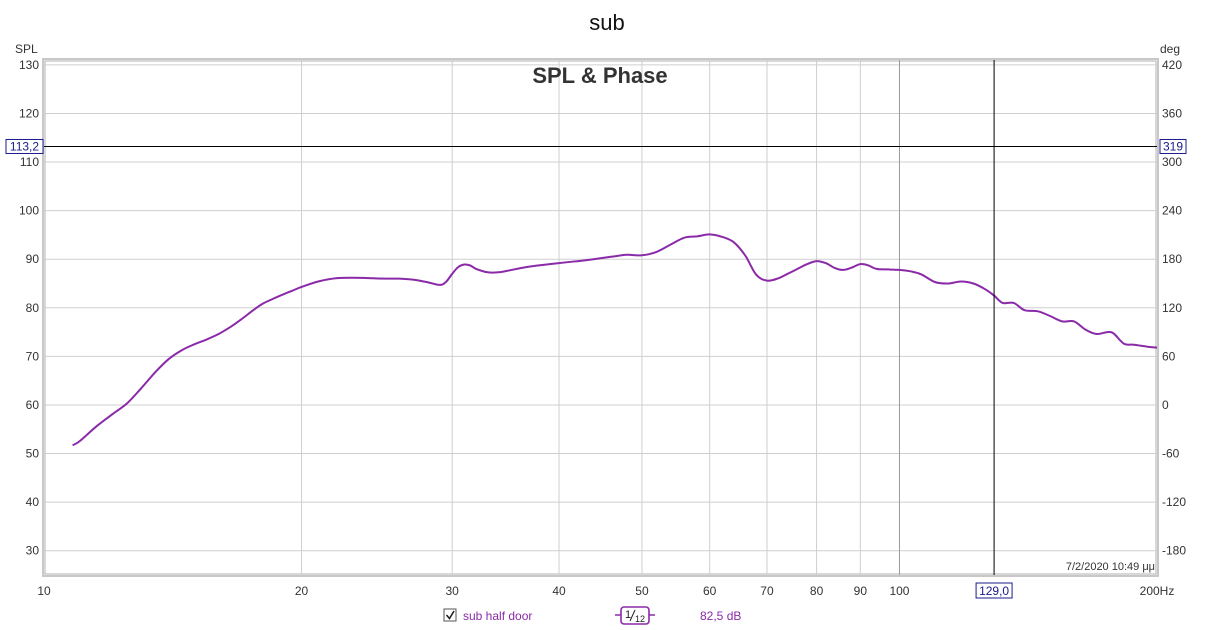 This screenshot has height=630, width=1215. I want to click on y-tick-label-right: 60, so click(1169, 356).